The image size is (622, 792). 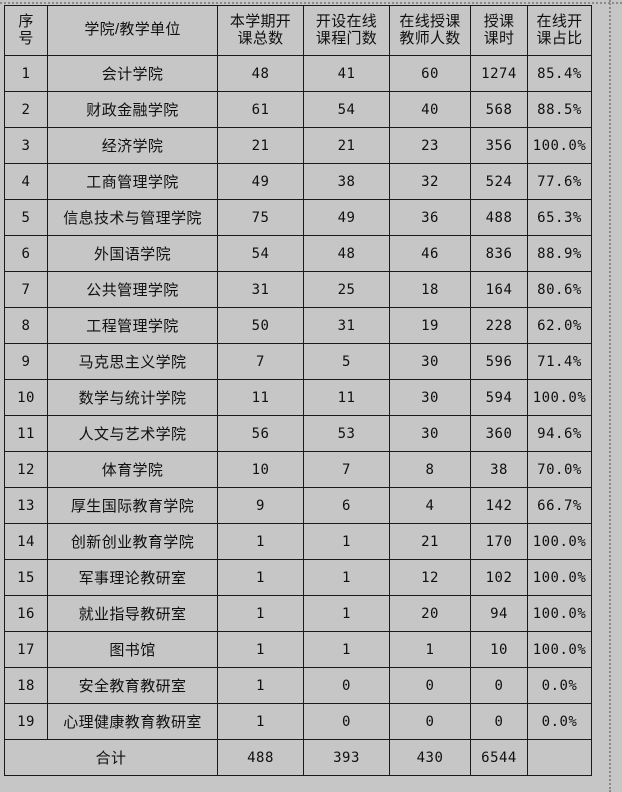 I want to click on cell-index: 2, so click(x=26, y=109).